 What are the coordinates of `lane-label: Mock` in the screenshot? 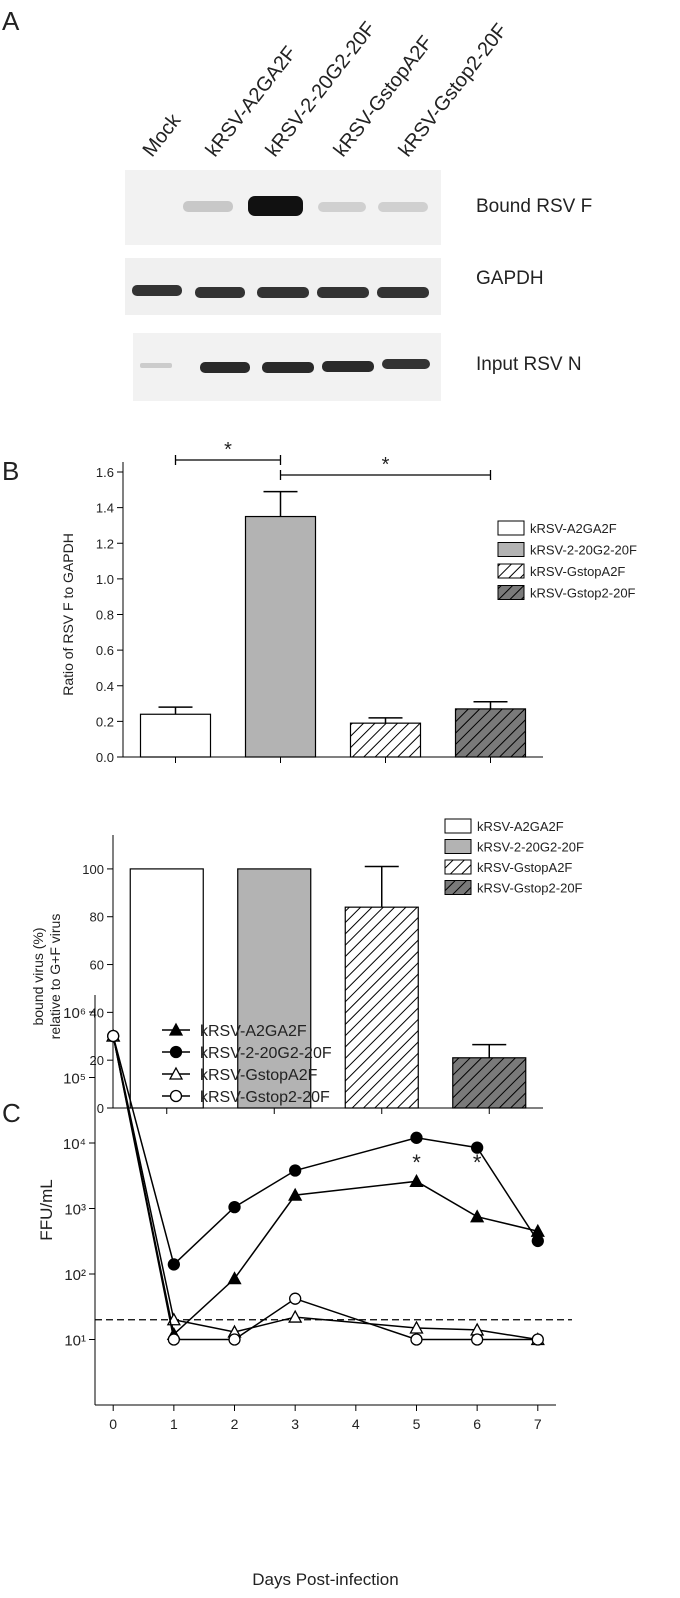 It's located at (162, 135).